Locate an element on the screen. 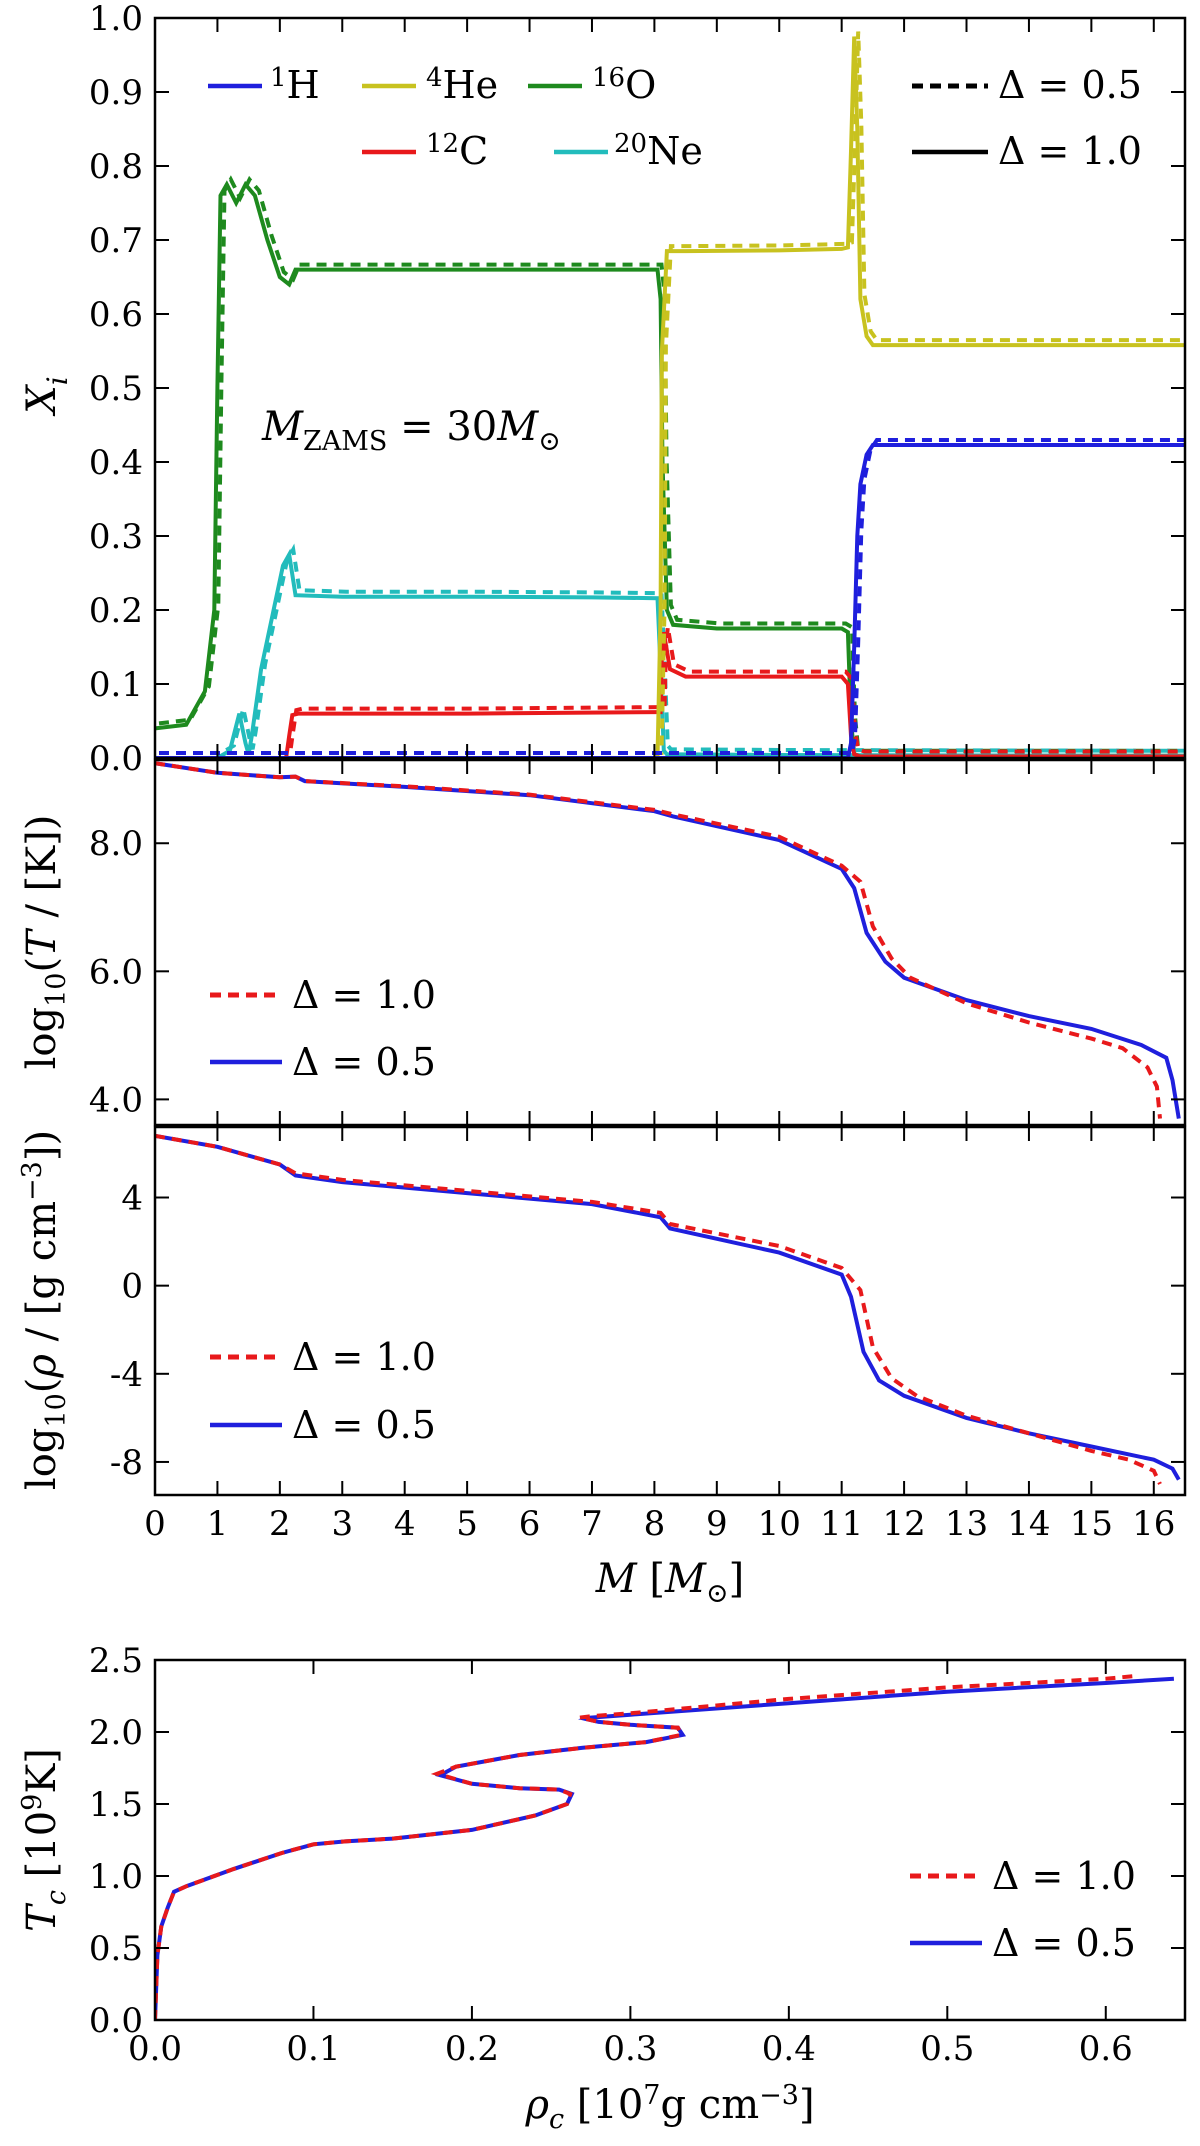 Image resolution: width=1200 pixels, height=2146 pixels. series-line-12c-dashed is located at coordinates (672, 690).